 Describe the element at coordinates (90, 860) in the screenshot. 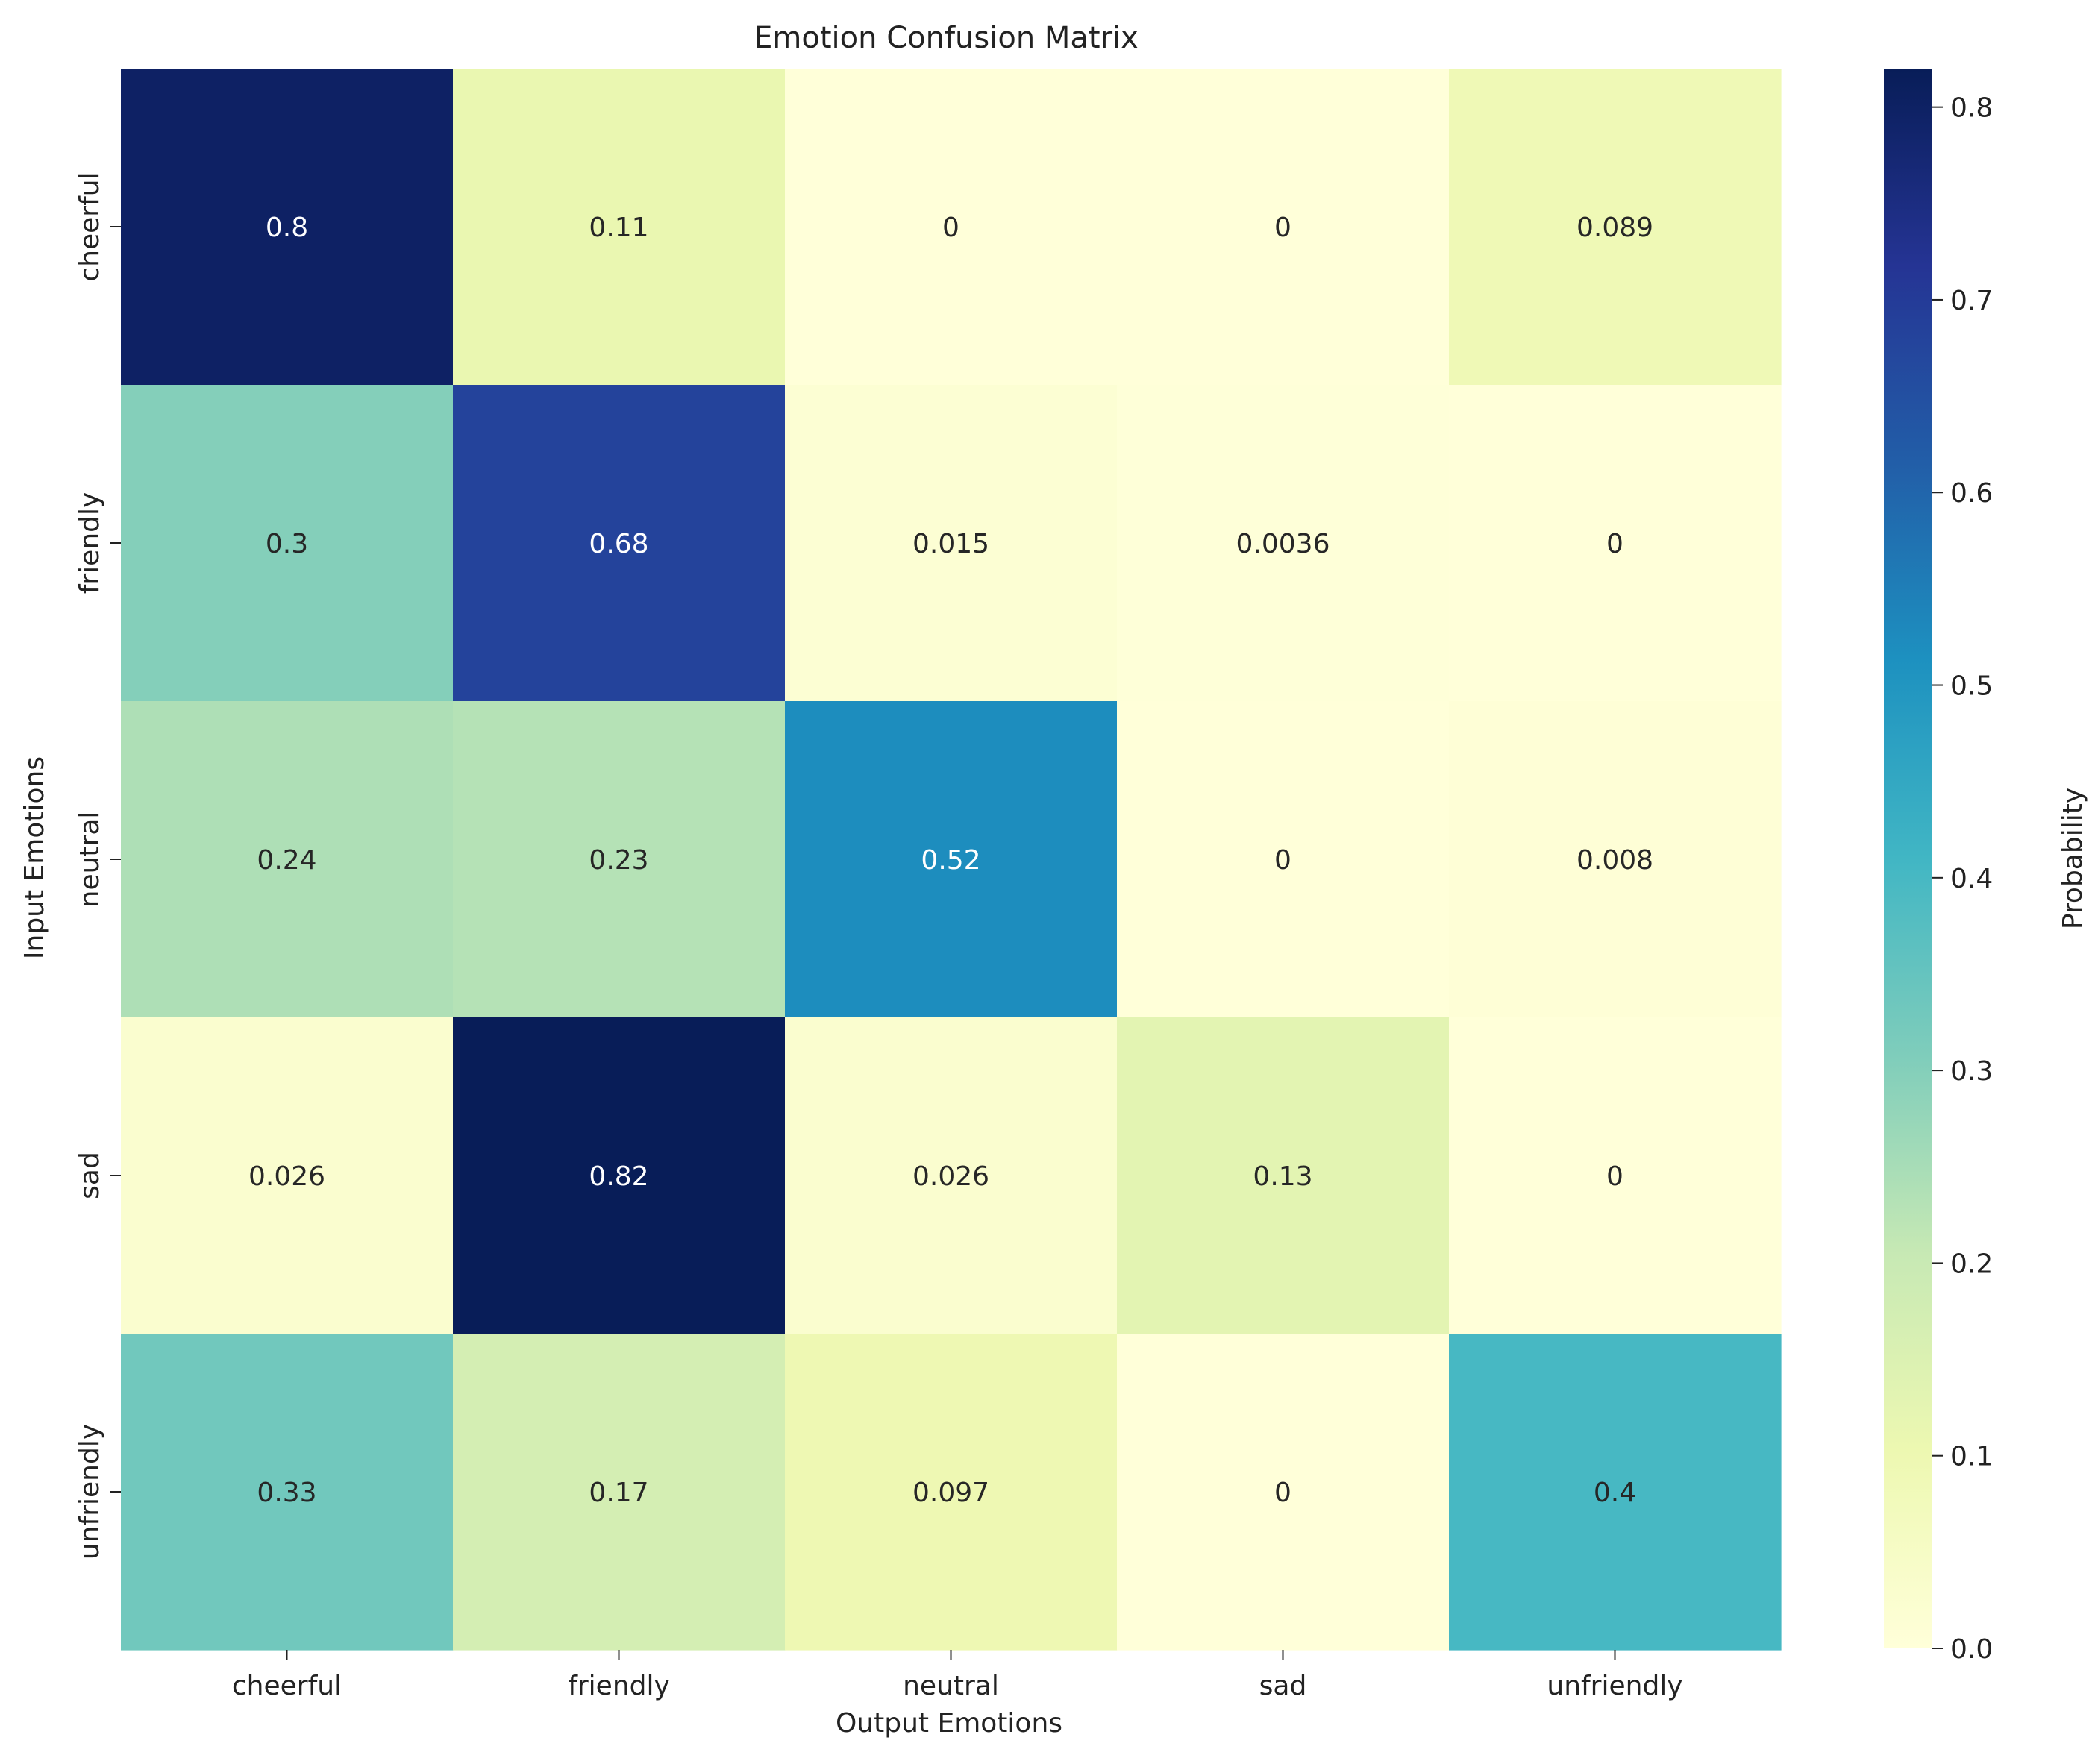

I see `y-tick-label: neutral` at that location.